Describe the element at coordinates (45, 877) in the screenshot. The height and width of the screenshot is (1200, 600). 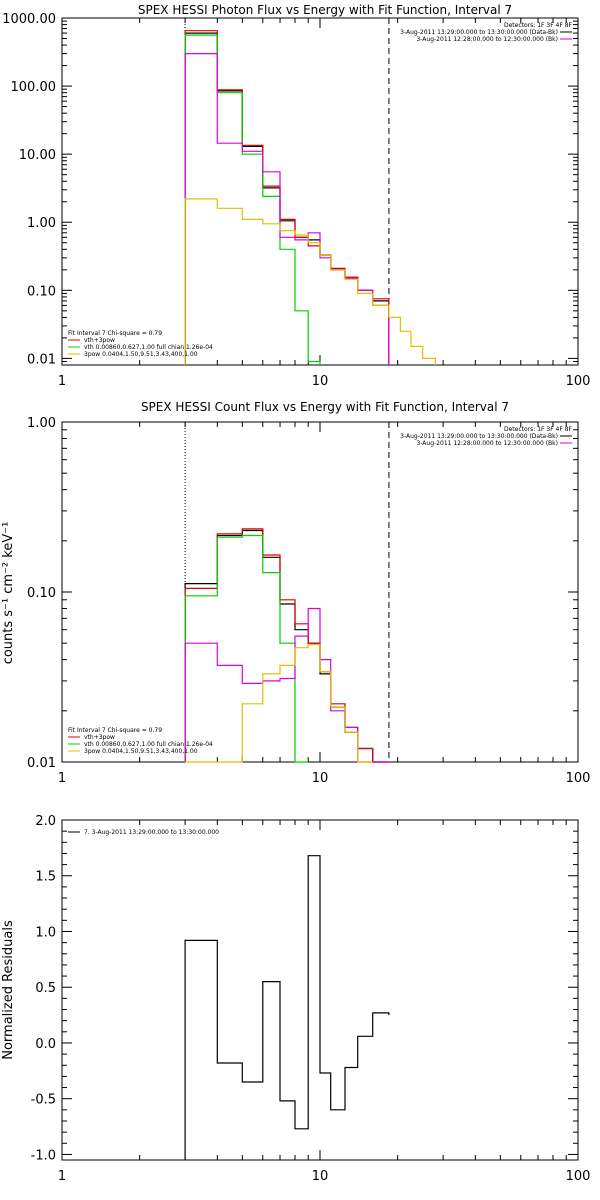
I see `y-tick-label: 1.5` at that location.